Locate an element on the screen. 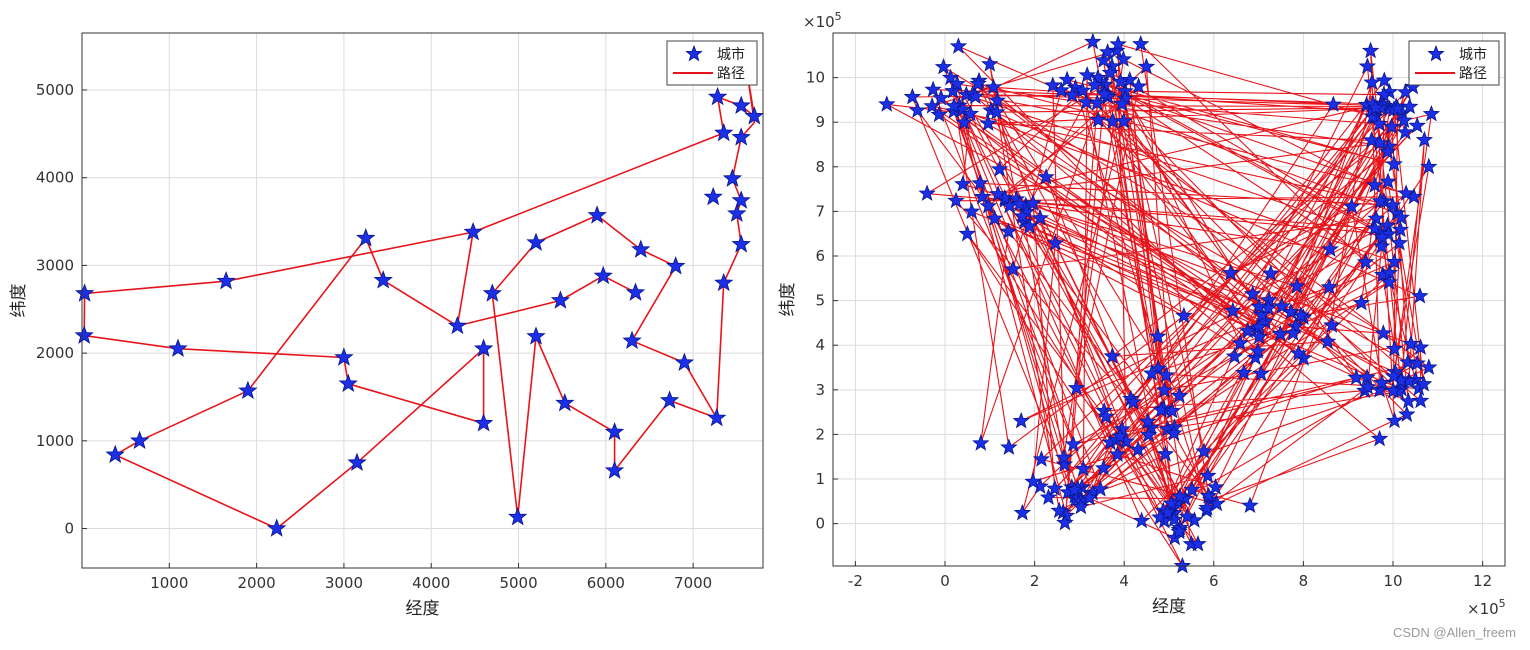  y-tick-label: 8 is located at coordinates (820, 167).